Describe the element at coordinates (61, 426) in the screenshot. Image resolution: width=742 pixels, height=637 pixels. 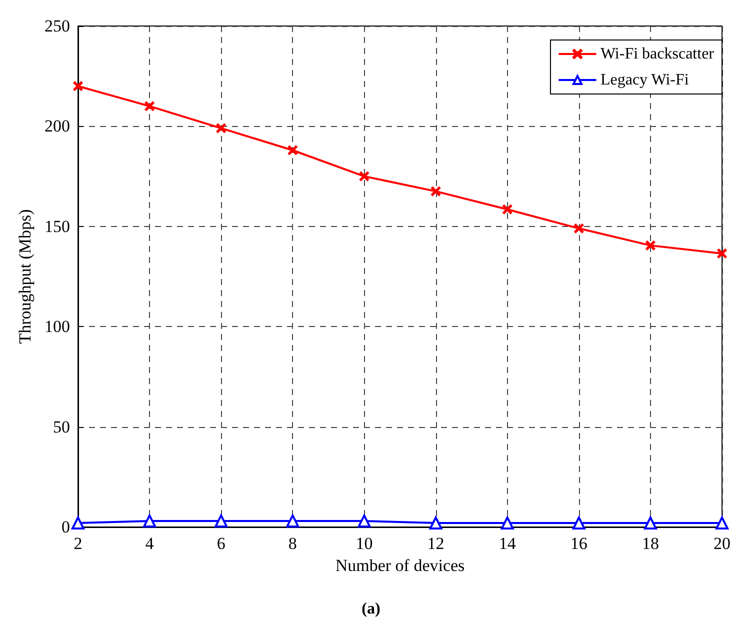
I see `y-tick-label: 50` at that location.